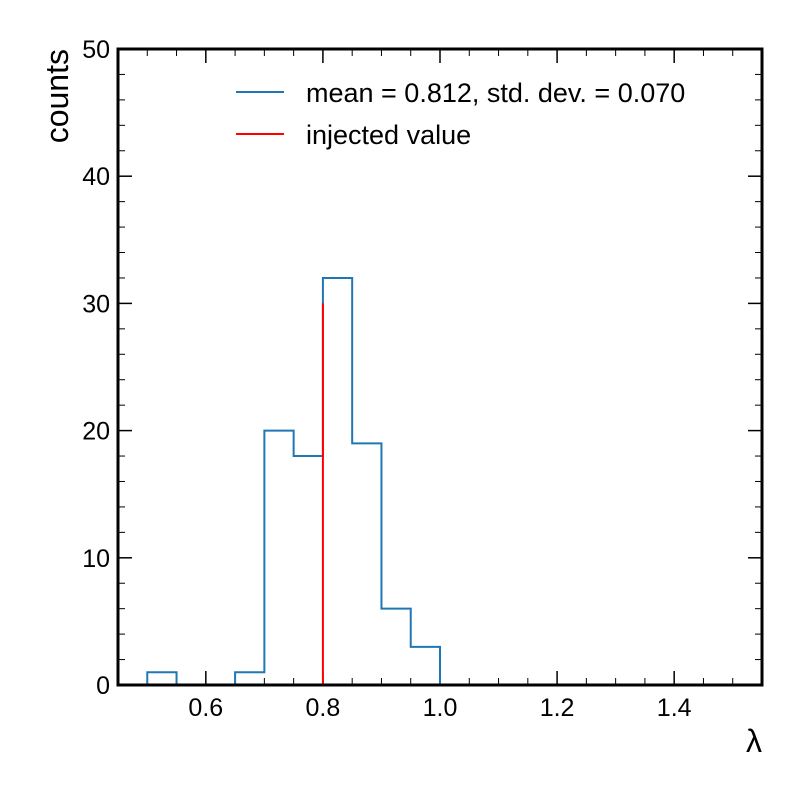 The width and height of the screenshot is (800, 800). What do you see at coordinates (557, 708) in the screenshot?
I see `x-tick-label: 1.2` at bounding box center [557, 708].